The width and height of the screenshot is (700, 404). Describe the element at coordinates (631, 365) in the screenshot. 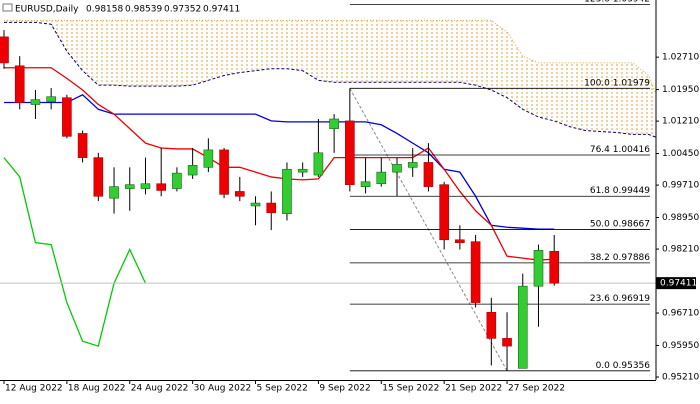

I see `fib-level-price: 0.95356` at that location.